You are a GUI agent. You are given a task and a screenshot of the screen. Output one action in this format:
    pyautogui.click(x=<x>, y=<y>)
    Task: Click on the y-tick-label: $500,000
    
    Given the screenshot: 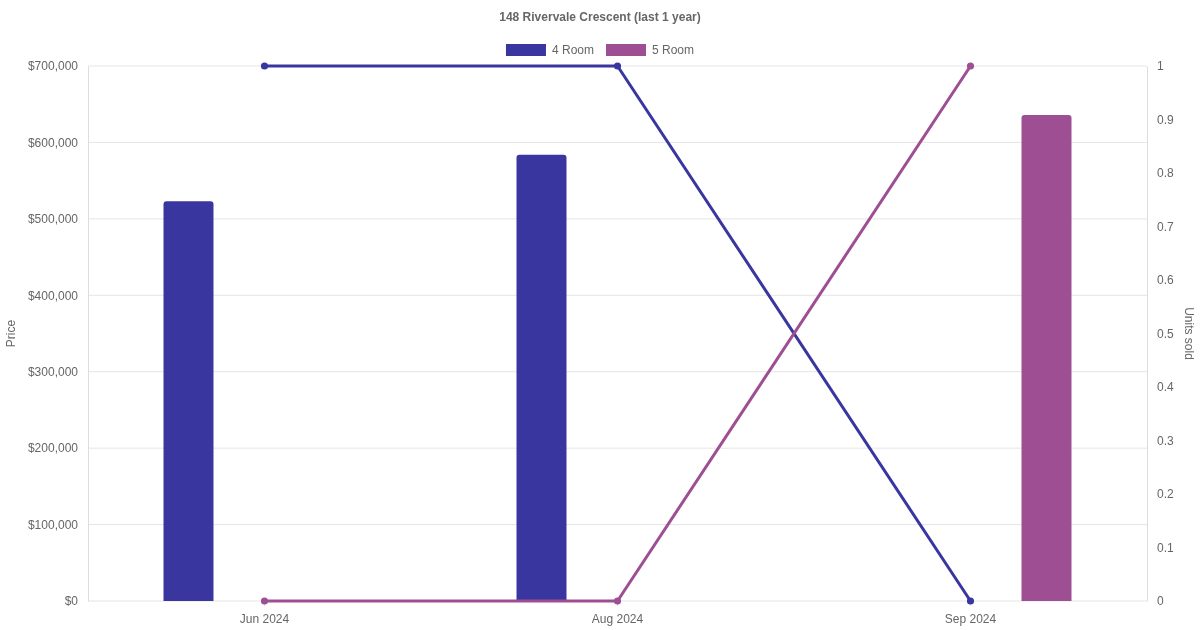 What is the action you would take?
    pyautogui.click(x=53, y=219)
    